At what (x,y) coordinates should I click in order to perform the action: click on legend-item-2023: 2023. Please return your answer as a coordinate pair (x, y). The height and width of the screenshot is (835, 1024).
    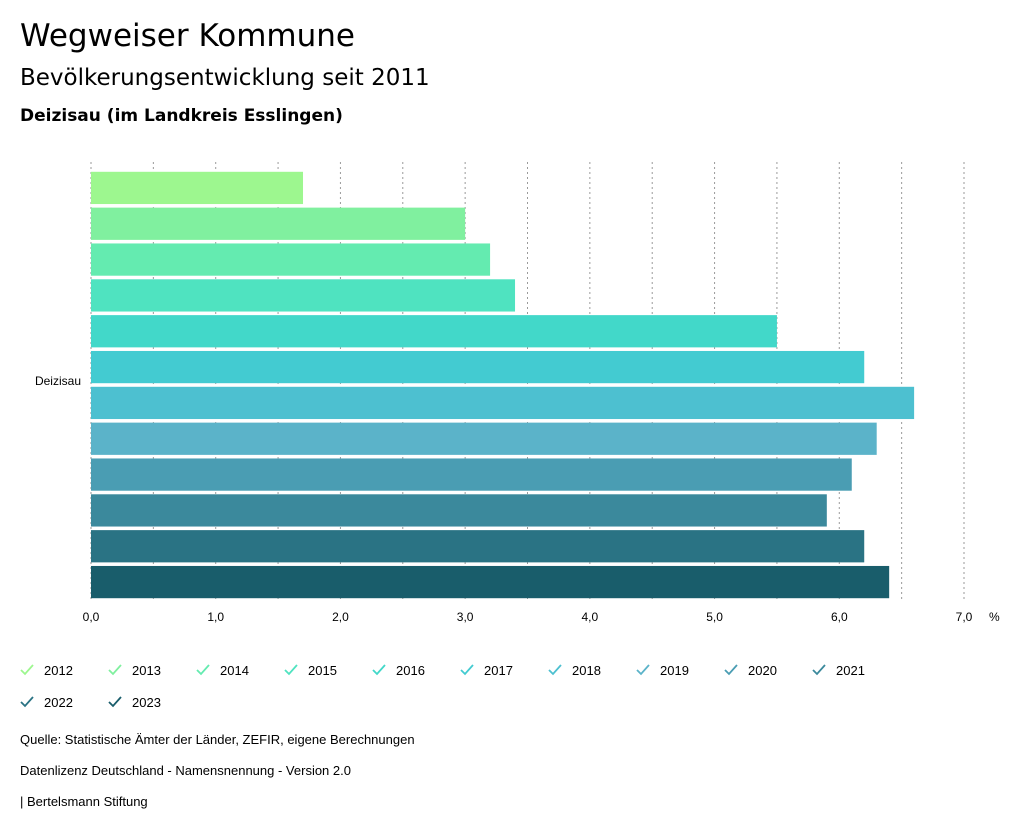
    Looking at the image, I should click on (134, 702).